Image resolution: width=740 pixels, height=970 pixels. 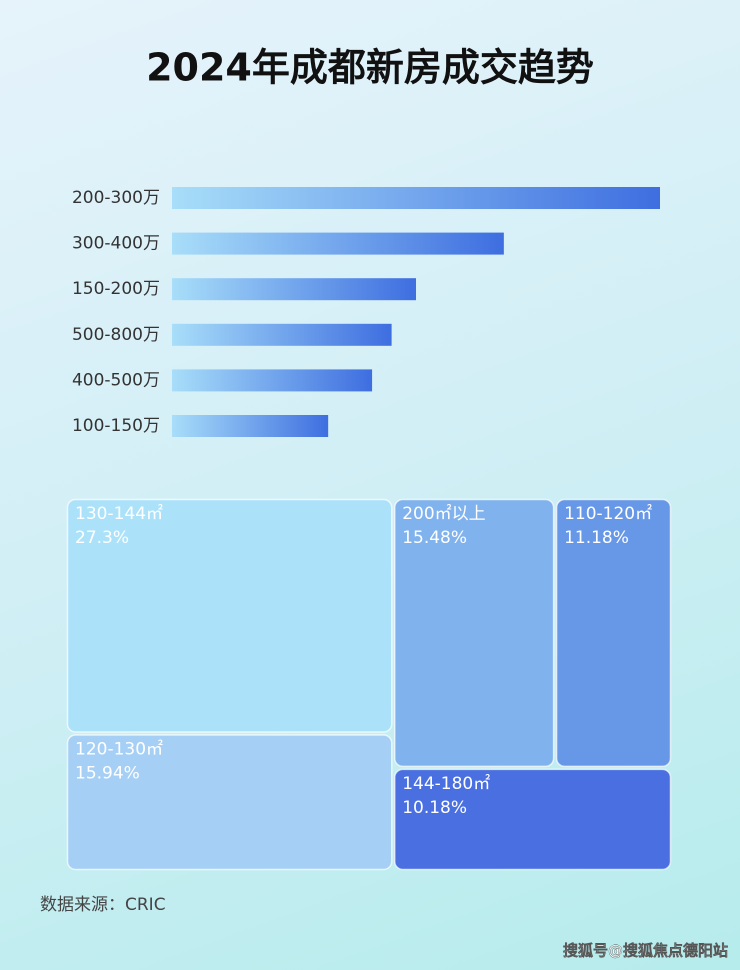 What do you see at coordinates (107, 773) in the screenshot?
I see `cell-value: 15.94%` at bounding box center [107, 773].